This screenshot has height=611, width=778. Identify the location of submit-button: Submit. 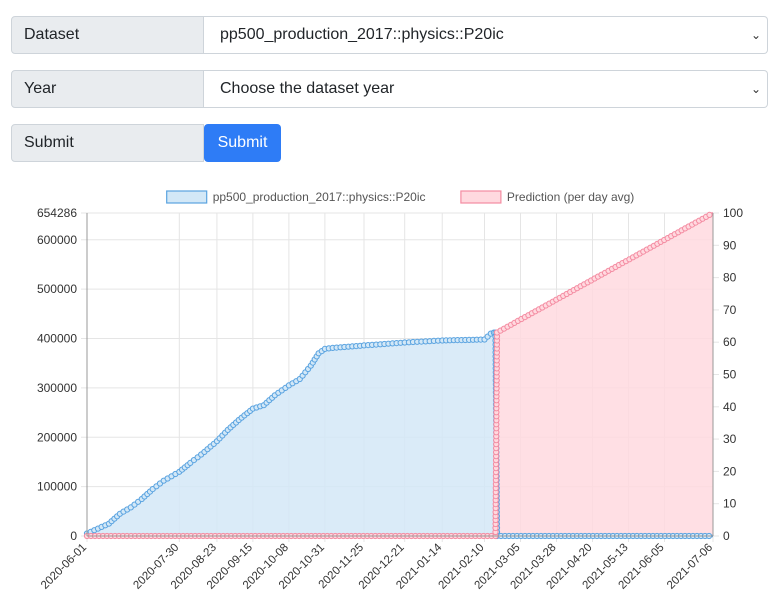
(242, 143).